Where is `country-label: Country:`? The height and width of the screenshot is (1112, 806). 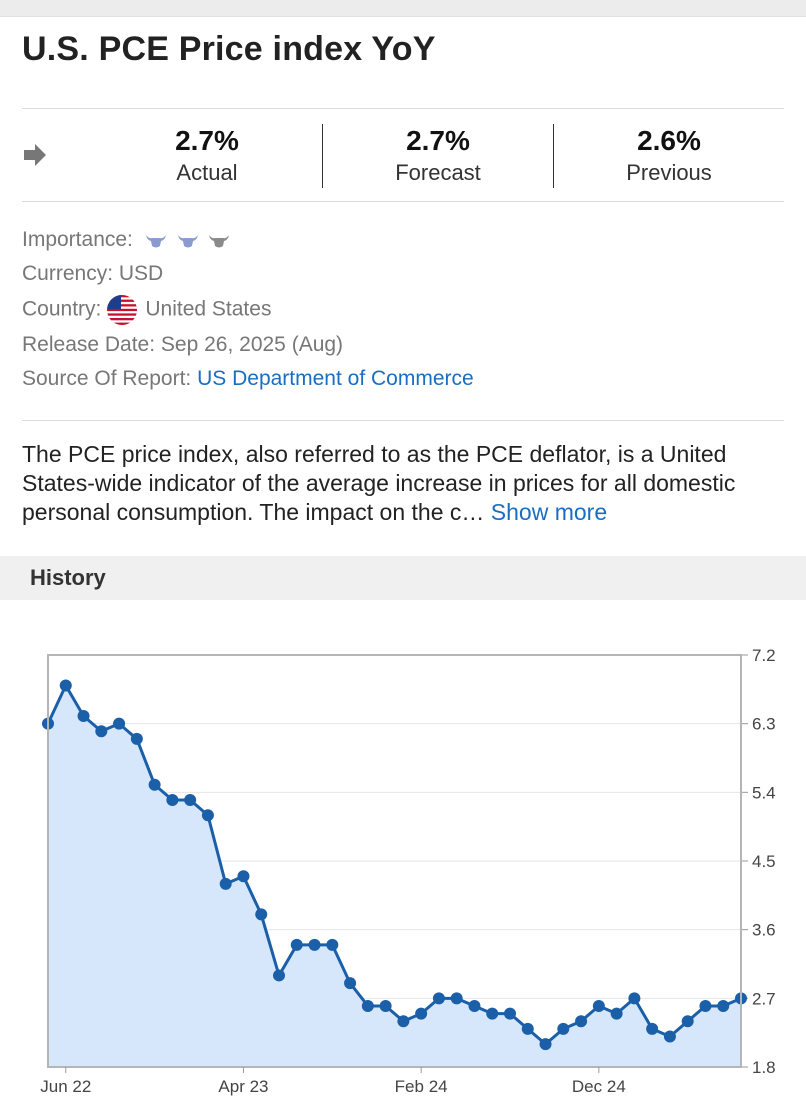 country-label: Country: is located at coordinates (62, 309).